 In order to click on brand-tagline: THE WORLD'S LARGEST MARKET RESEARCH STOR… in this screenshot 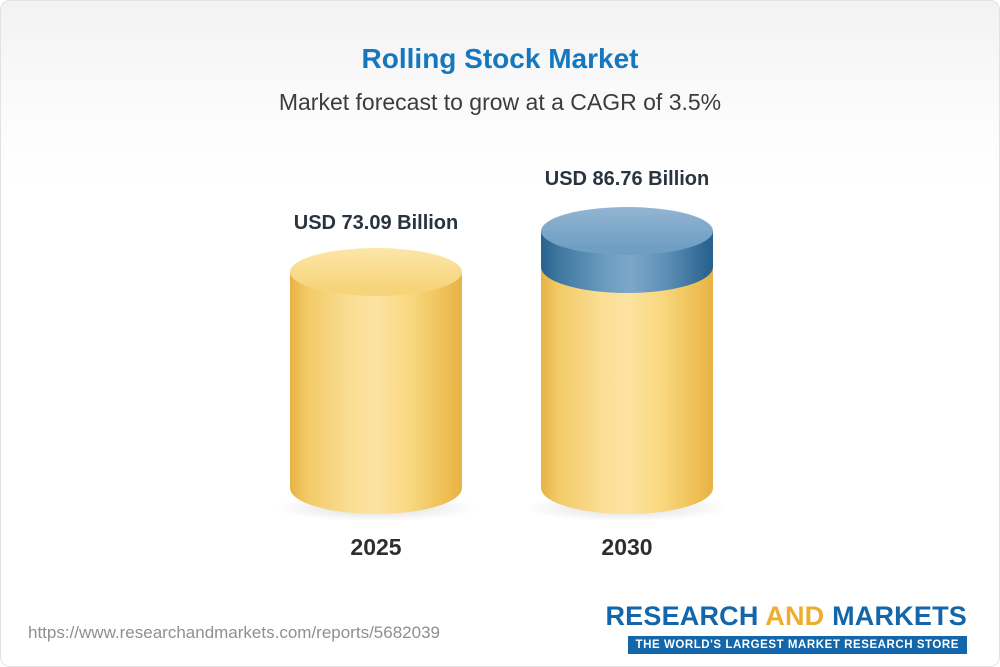, I will do `click(797, 645)`.